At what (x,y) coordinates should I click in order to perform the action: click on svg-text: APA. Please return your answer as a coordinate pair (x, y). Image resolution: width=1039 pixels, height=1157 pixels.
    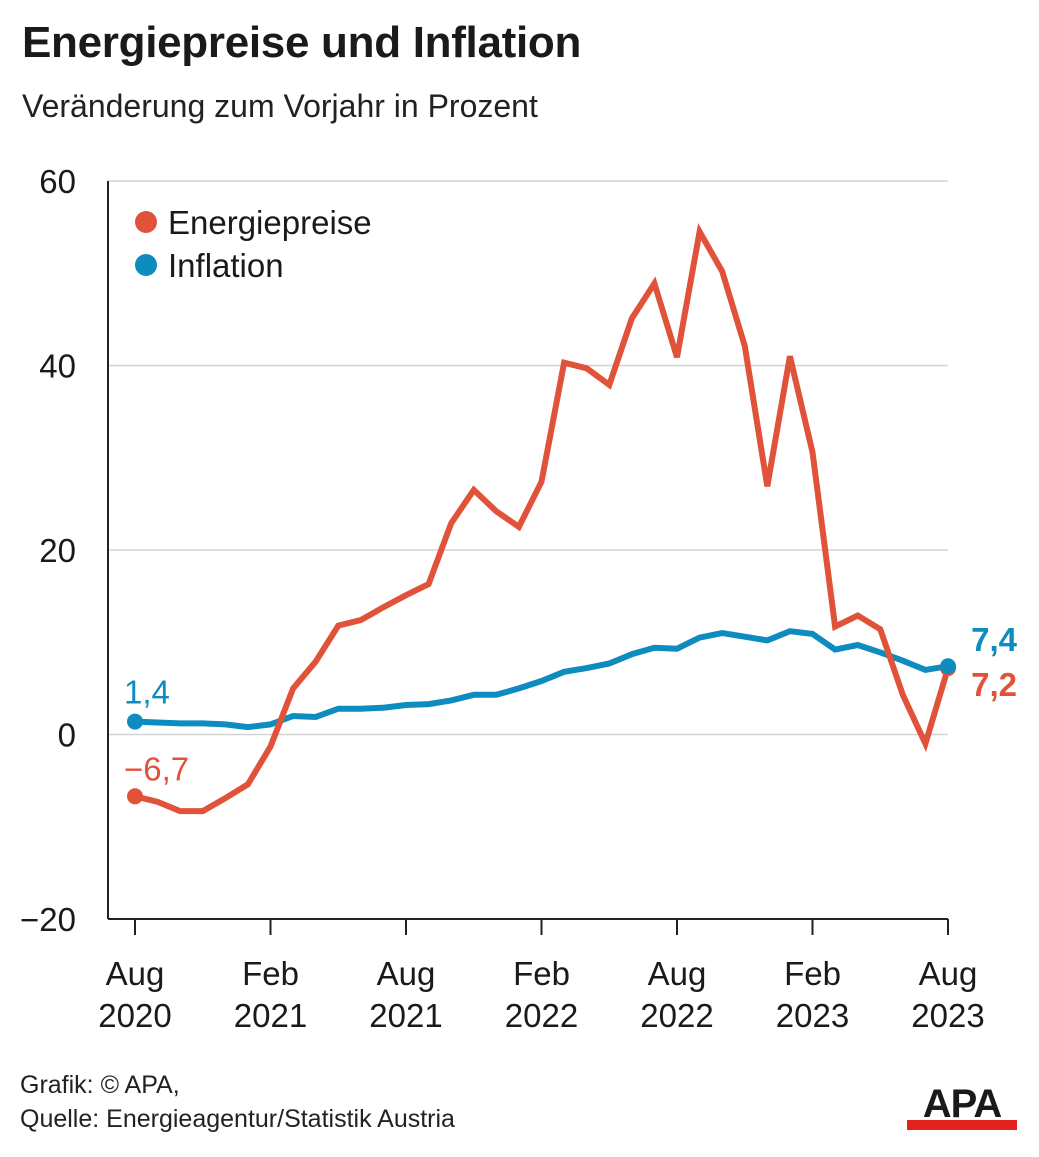
    Looking at the image, I should click on (962, 1104).